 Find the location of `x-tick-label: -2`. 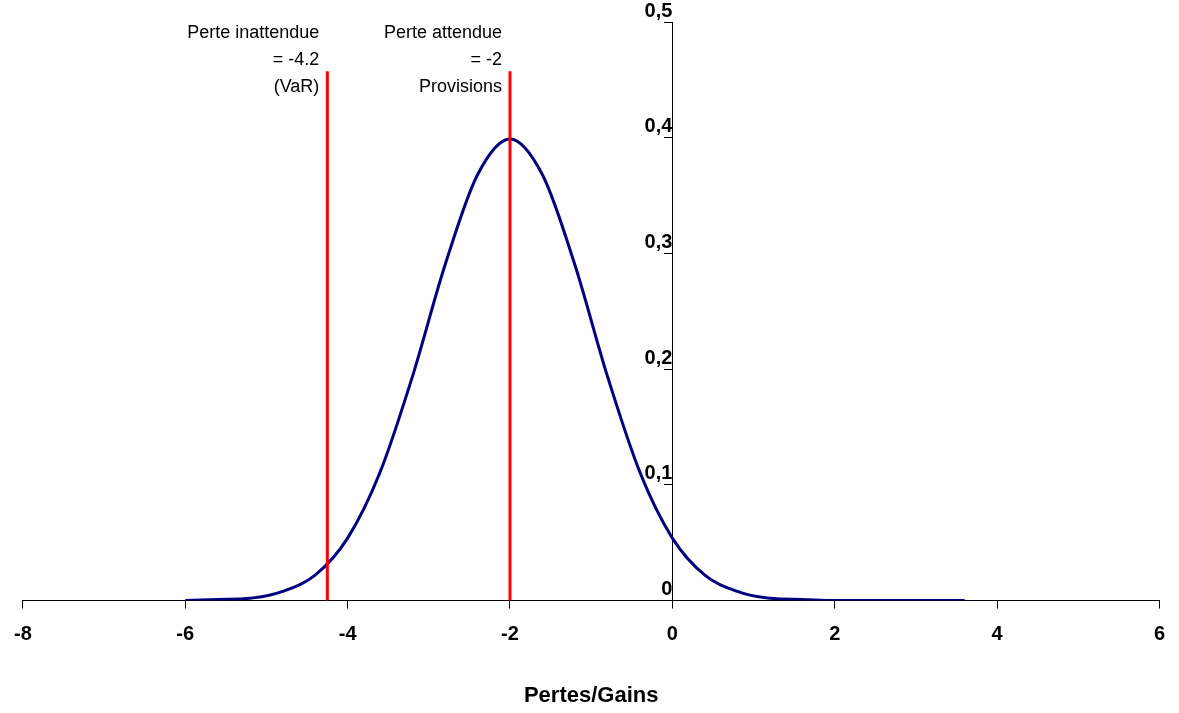

x-tick-label: -2 is located at coordinates (510, 633).